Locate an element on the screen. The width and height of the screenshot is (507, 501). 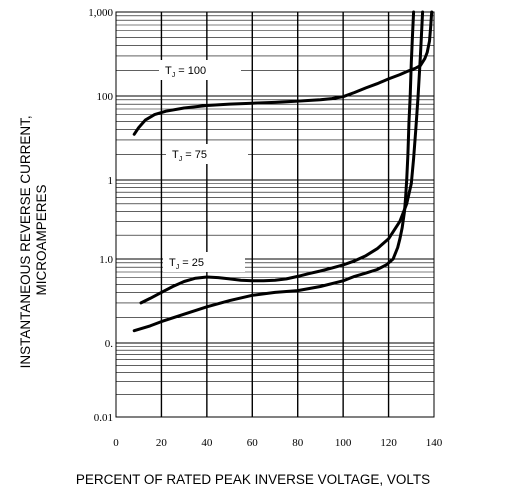
curve-label-3: TJ = 25 is located at coordinates (186, 264).